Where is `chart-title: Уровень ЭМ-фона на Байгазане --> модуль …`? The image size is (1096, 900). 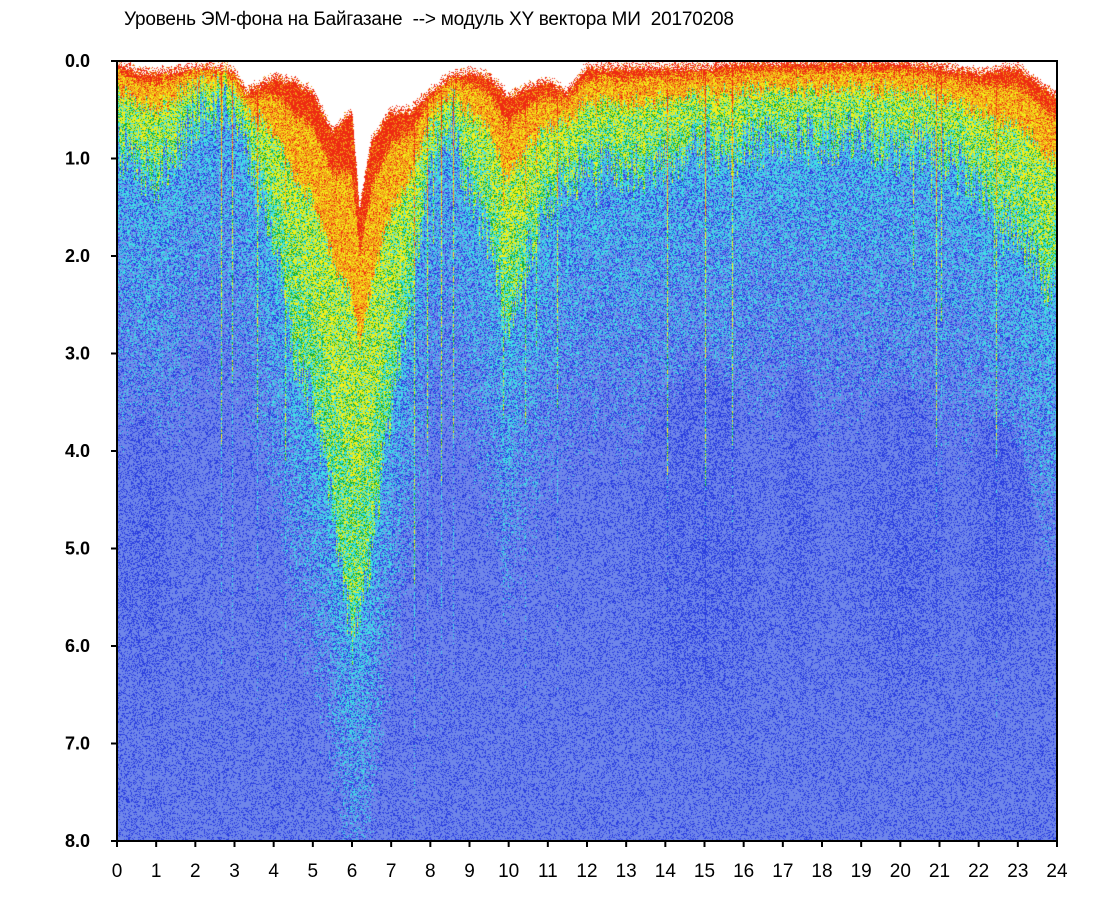
chart-title: Уровень ЭМ-фона на Байгазане --> модуль … is located at coordinates (429, 19).